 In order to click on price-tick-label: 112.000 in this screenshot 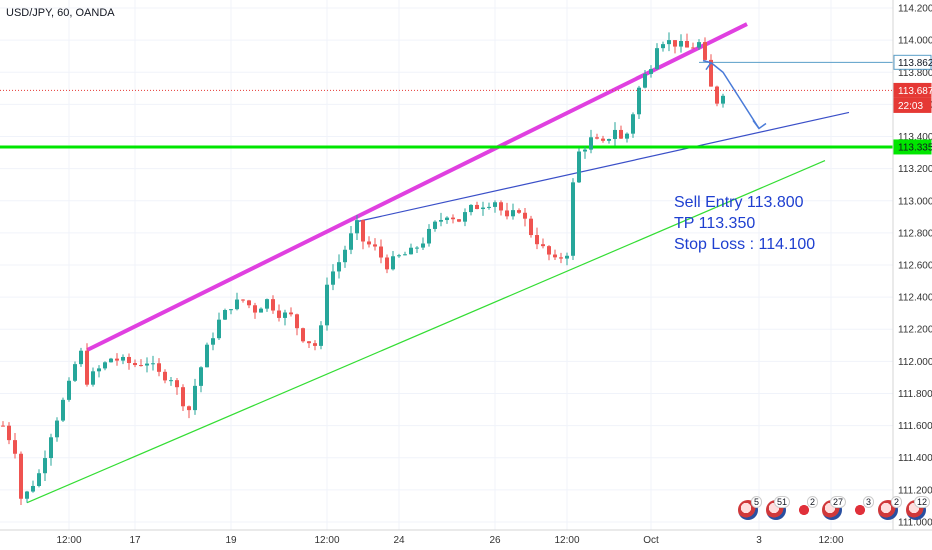, I will do `click(915, 362)`.